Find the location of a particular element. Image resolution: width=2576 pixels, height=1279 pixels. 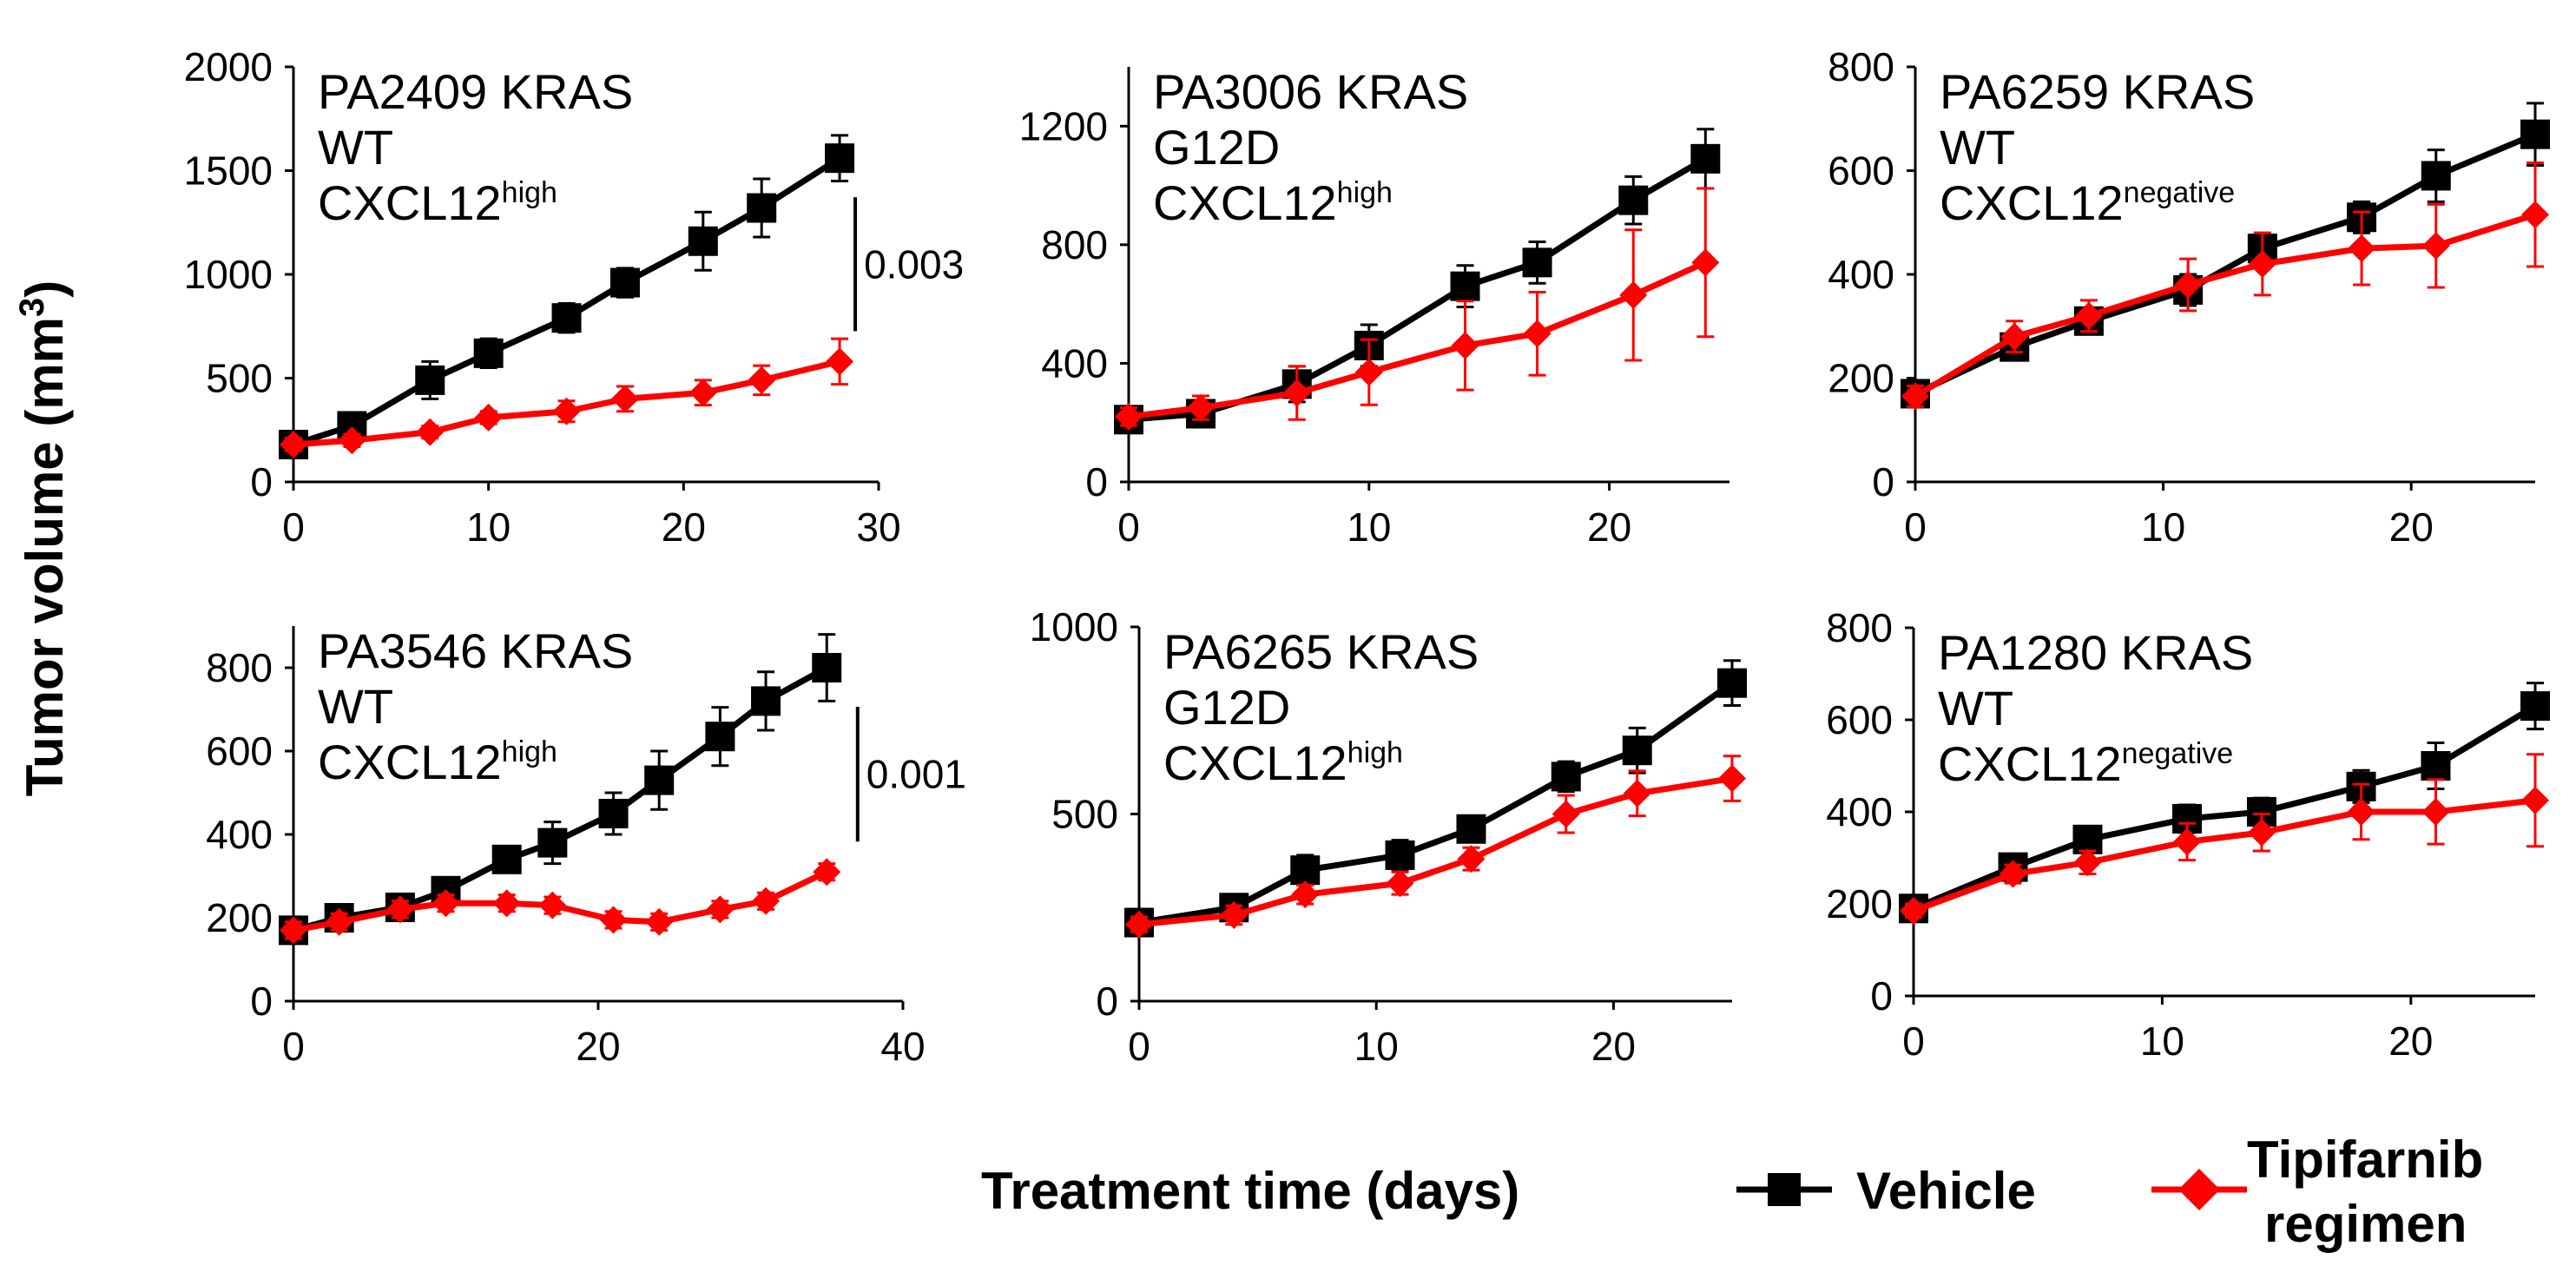

panel-label-line1: PA2409 KRAS is located at coordinates (475, 91).